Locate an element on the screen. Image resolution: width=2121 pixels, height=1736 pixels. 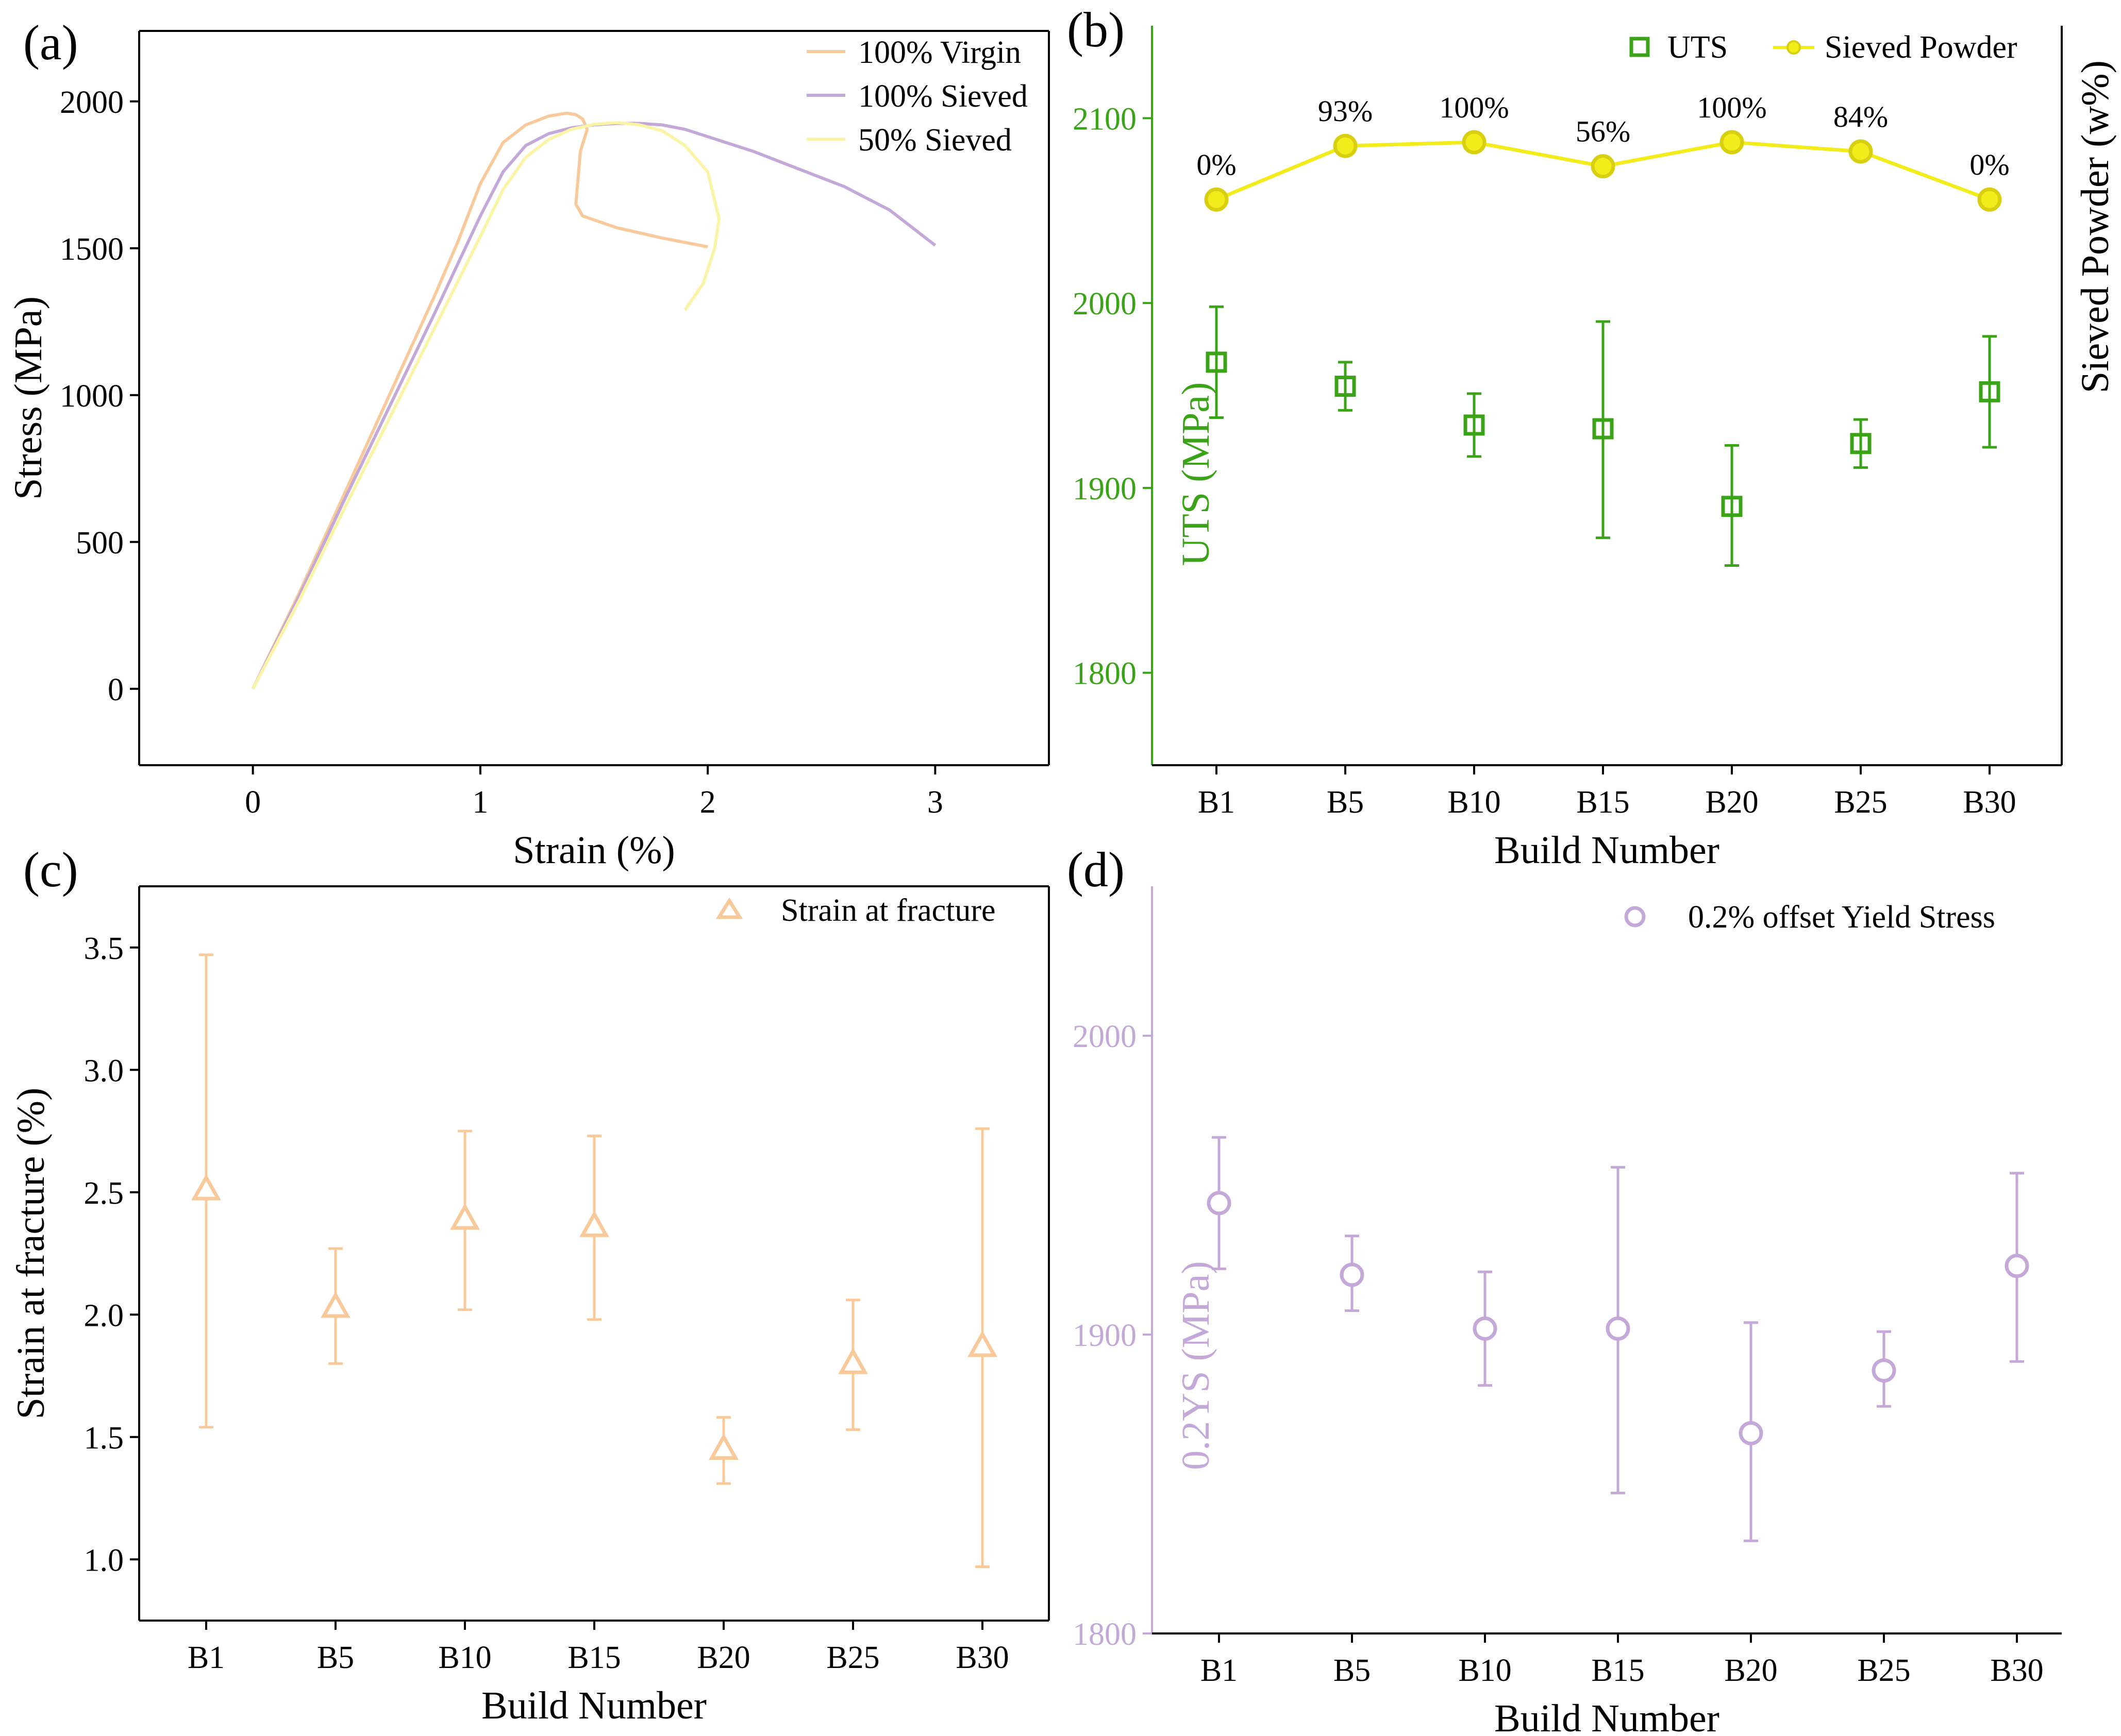
panel-a-legend-label: 100% Virgin is located at coordinates (939, 52).